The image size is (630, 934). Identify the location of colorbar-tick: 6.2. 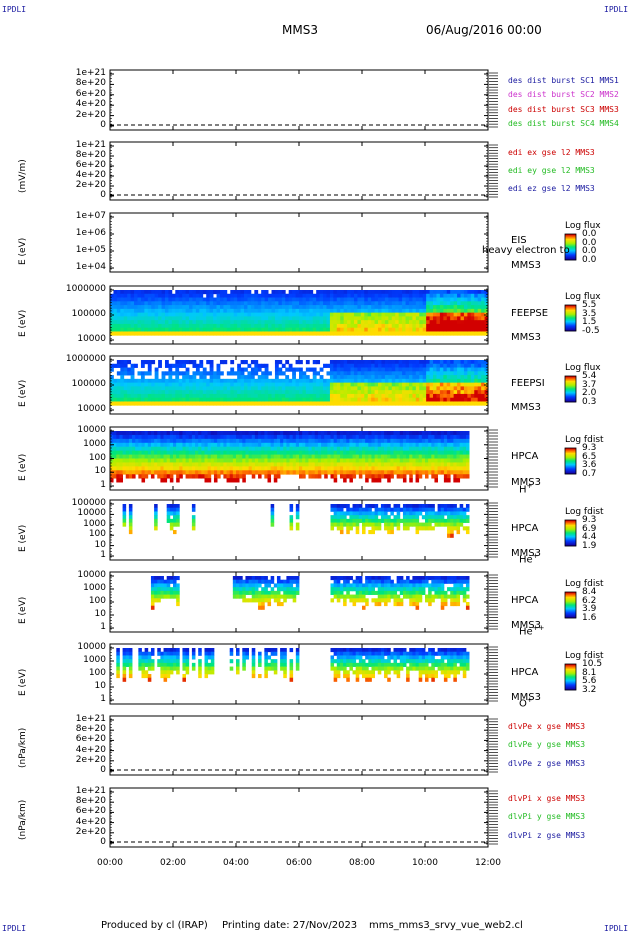
(589, 600).